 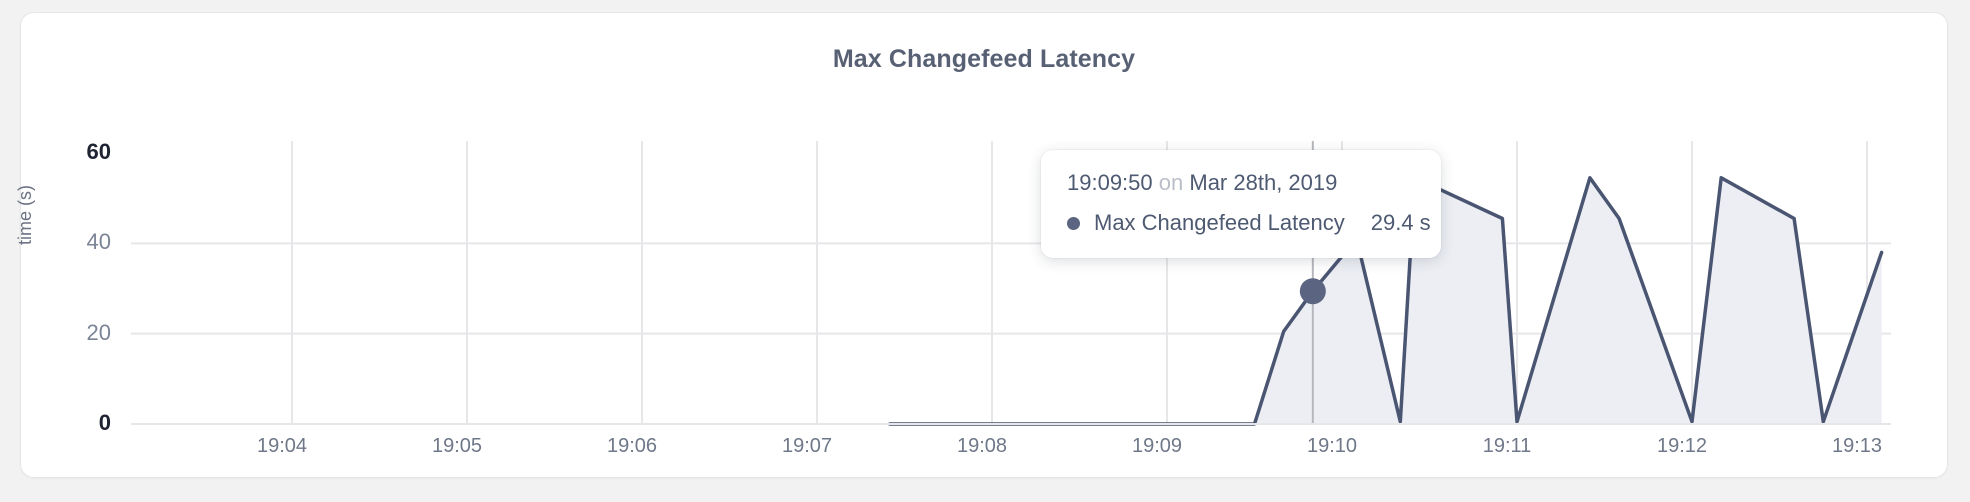 I want to click on x-tick-1: 19:05, so click(x=457, y=446).